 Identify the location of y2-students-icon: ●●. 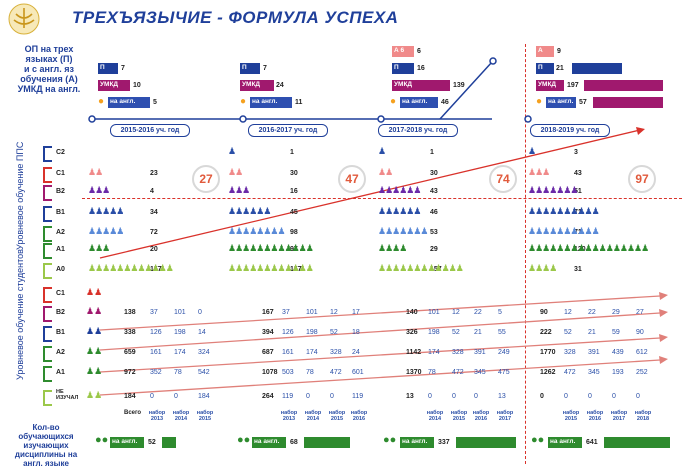
(244, 440).